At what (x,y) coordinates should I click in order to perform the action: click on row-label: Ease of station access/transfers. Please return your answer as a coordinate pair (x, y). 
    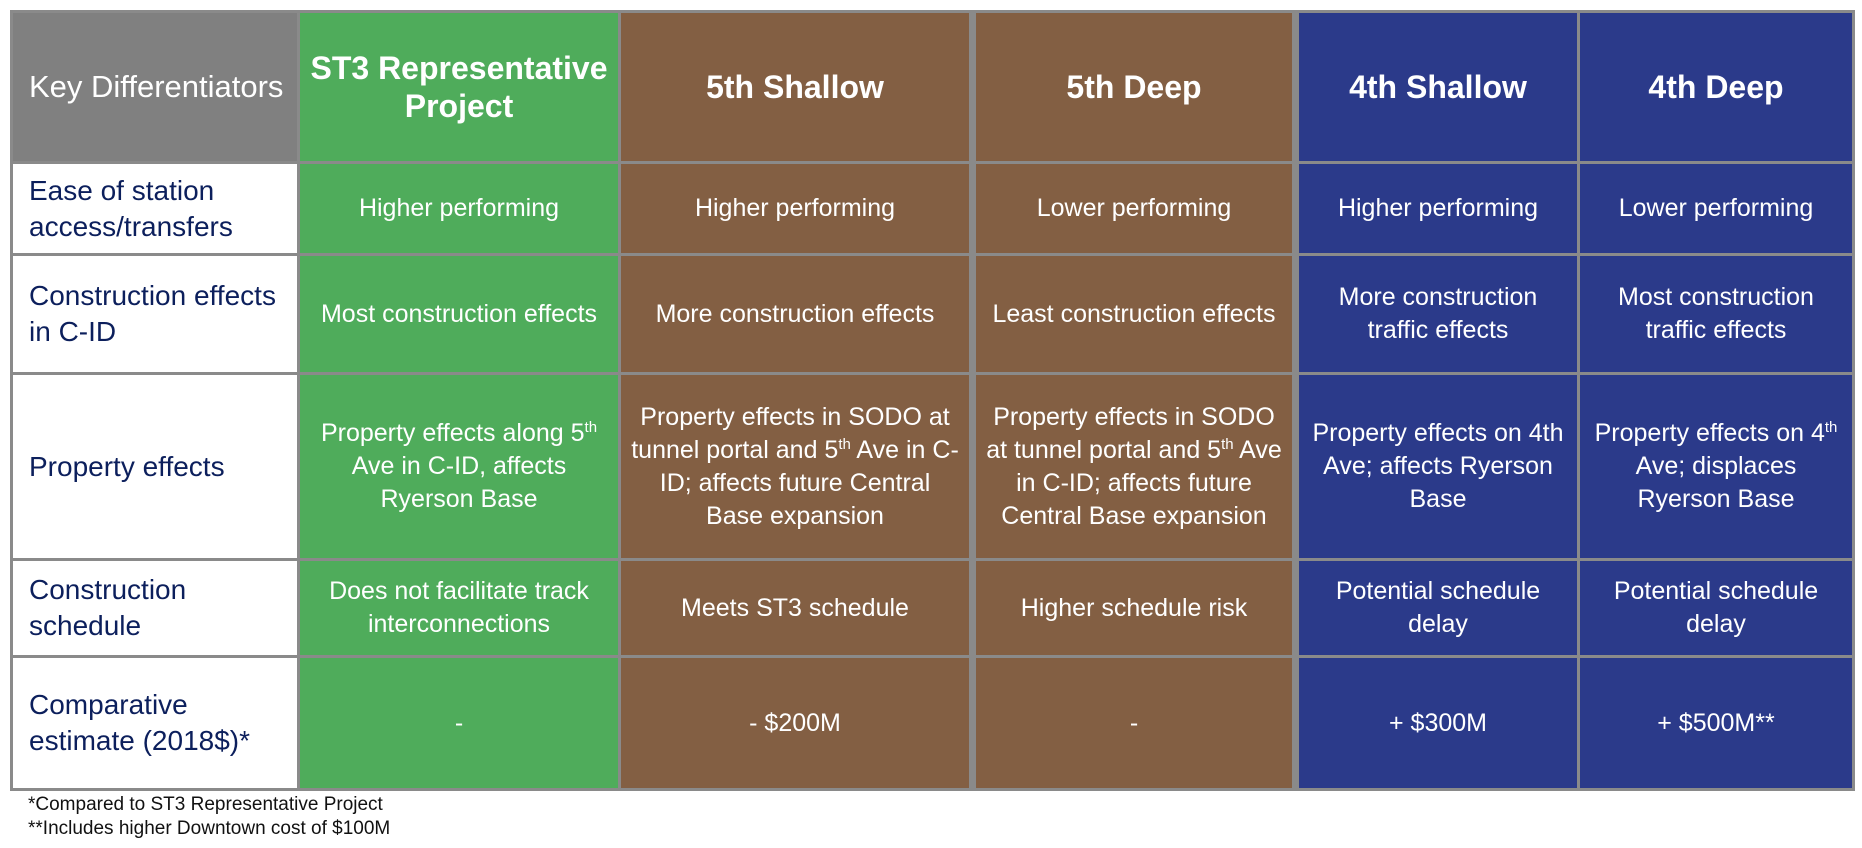
    Looking at the image, I should click on (155, 208).